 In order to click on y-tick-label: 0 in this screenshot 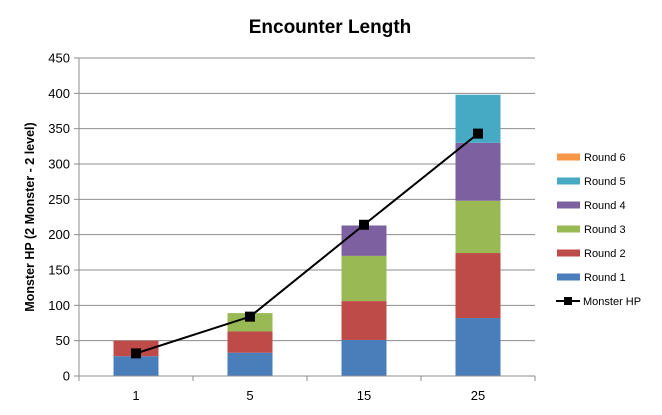, I will do `click(66, 376)`.